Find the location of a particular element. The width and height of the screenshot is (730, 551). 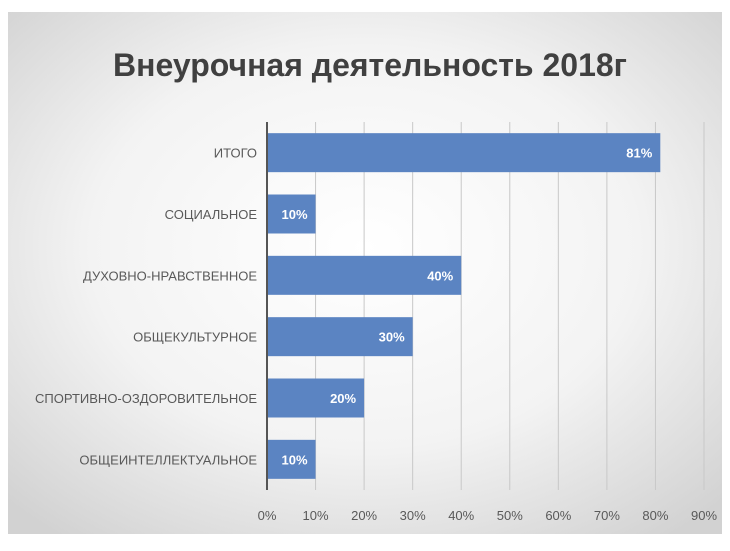

bar-data-label: 81% is located at coordinates (639, 153).